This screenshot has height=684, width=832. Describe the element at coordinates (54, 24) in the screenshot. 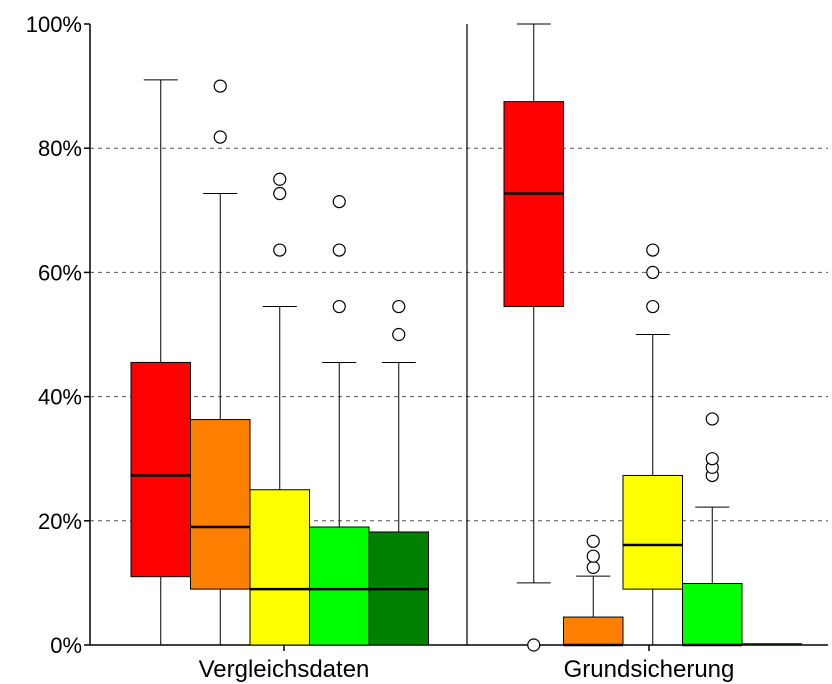

I see `y-tick-label: 100%` at that location.